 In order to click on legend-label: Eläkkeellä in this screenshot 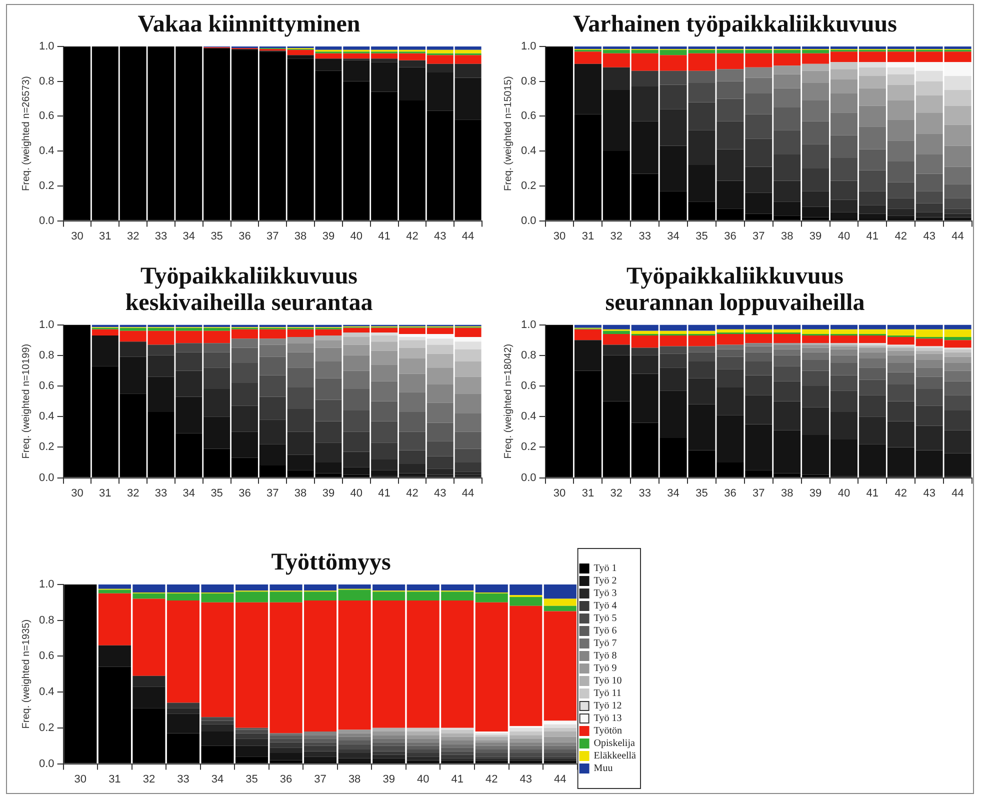, I will do `click(615, 756)`.